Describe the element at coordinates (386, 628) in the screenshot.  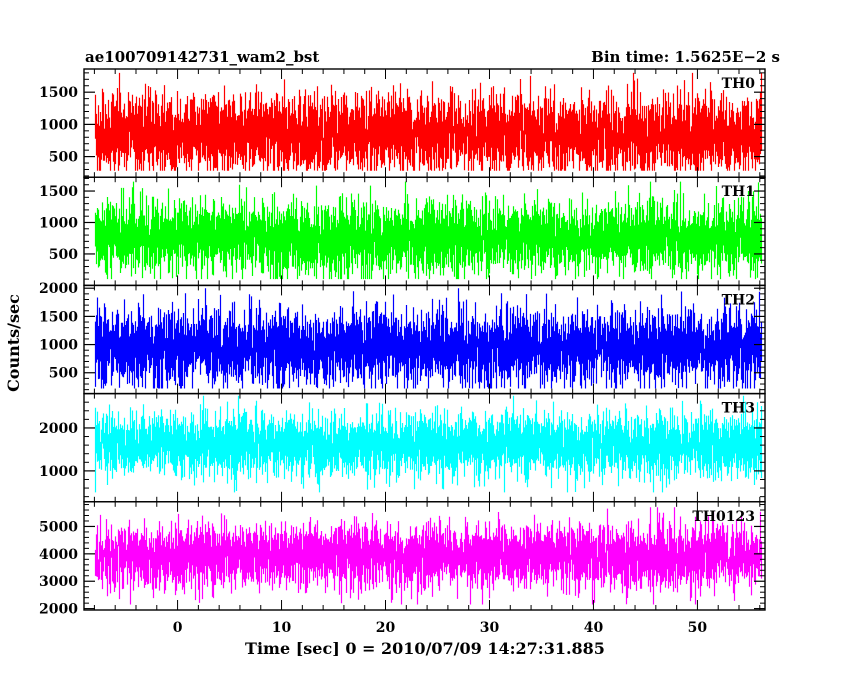
I see `x-tick-label: 20` at that location.